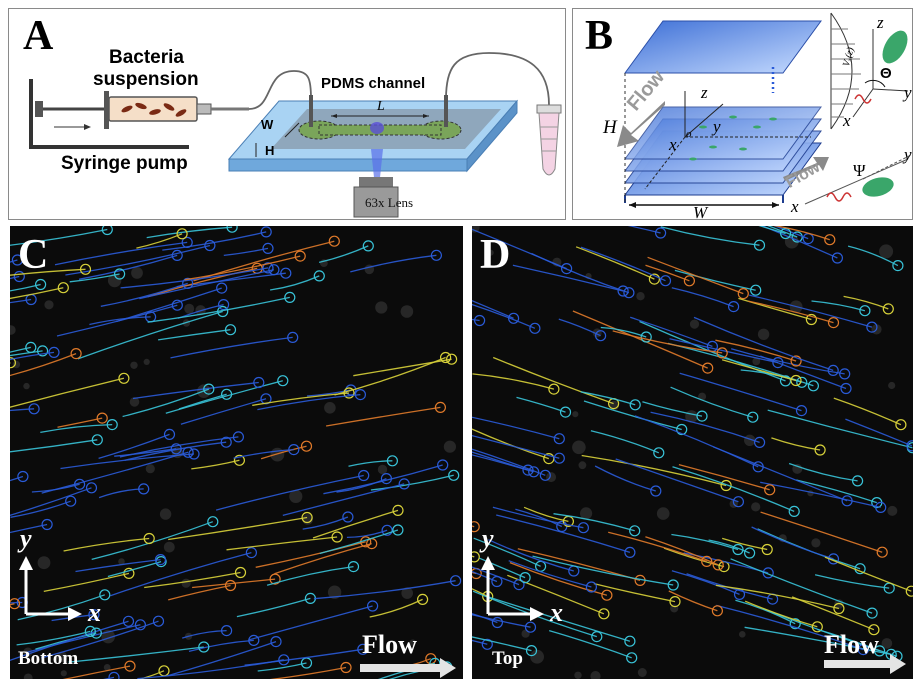 The image size is (913, 679). I want to click on lens-label: 63x Lens, so click(389, 202).